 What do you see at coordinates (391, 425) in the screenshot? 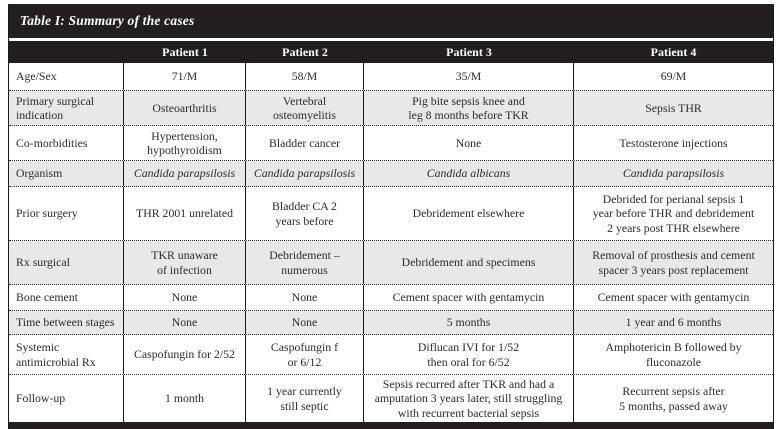
I see `table-bottom-rule` at bounding box center [391, 425].